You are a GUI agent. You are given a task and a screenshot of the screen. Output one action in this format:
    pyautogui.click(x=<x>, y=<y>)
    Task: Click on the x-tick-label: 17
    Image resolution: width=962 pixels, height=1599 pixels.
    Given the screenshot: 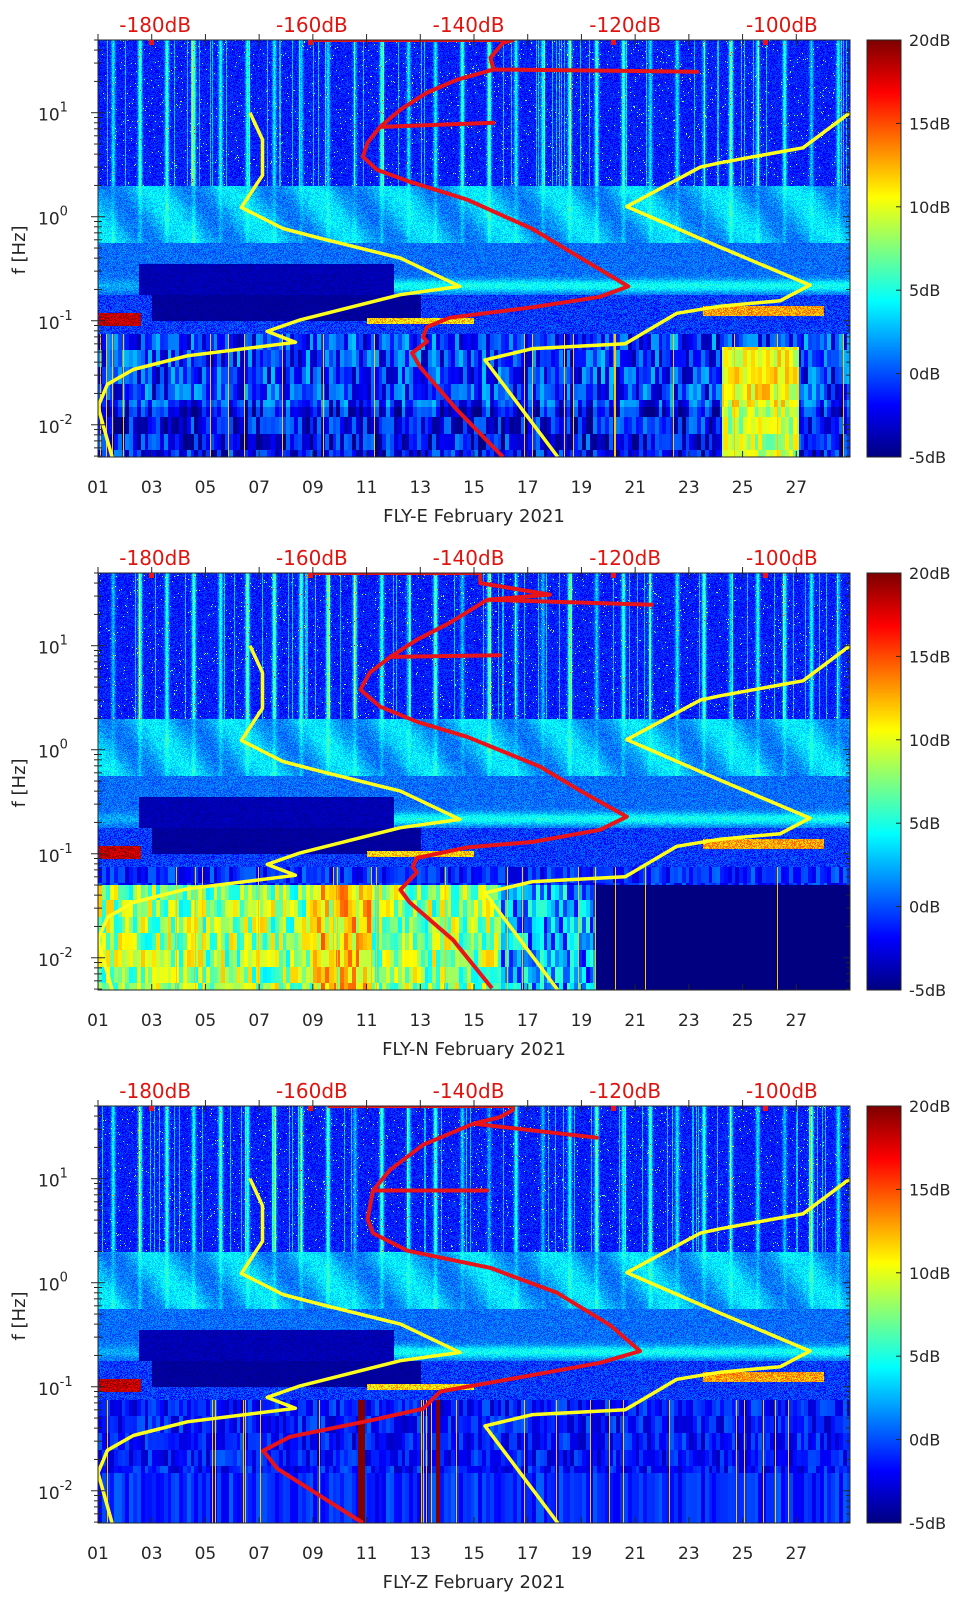 What is the action you would take?
    pyautogui.click(x=528, y=488)
    